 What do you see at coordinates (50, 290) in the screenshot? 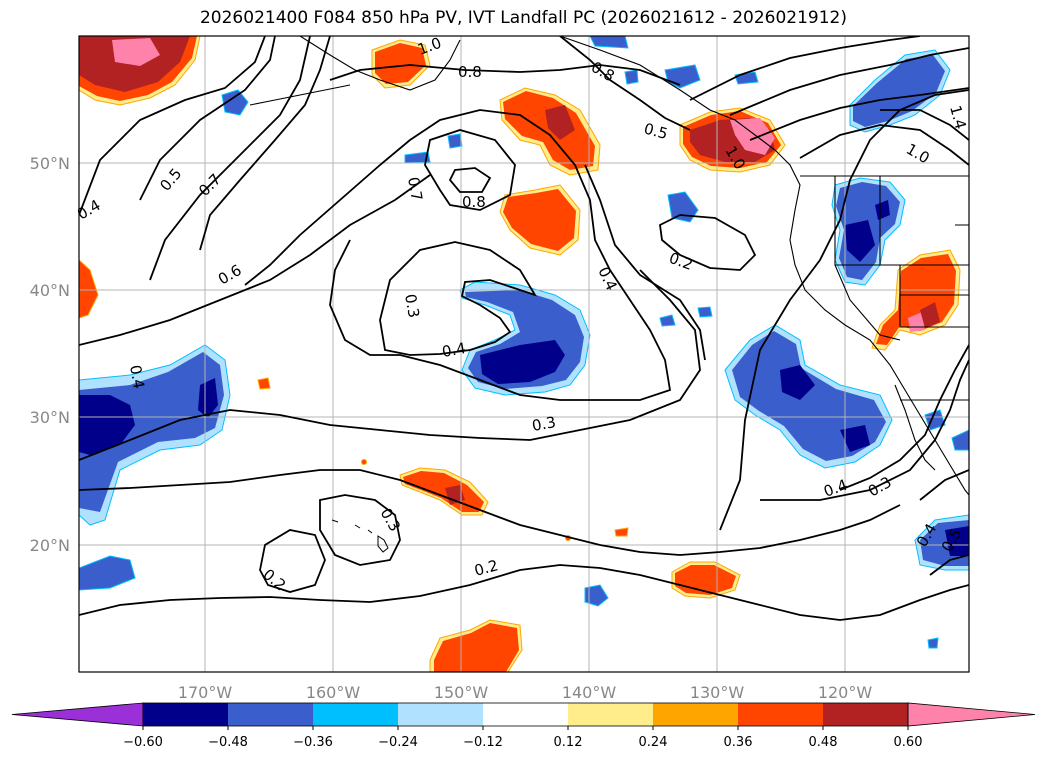
I see `lat-tick-label: 40°N` at bounding box center [50, 290].